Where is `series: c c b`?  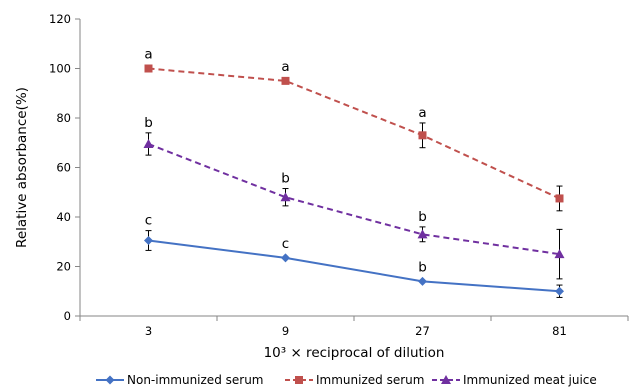 series: c c b is located at coordinates (354, 255).